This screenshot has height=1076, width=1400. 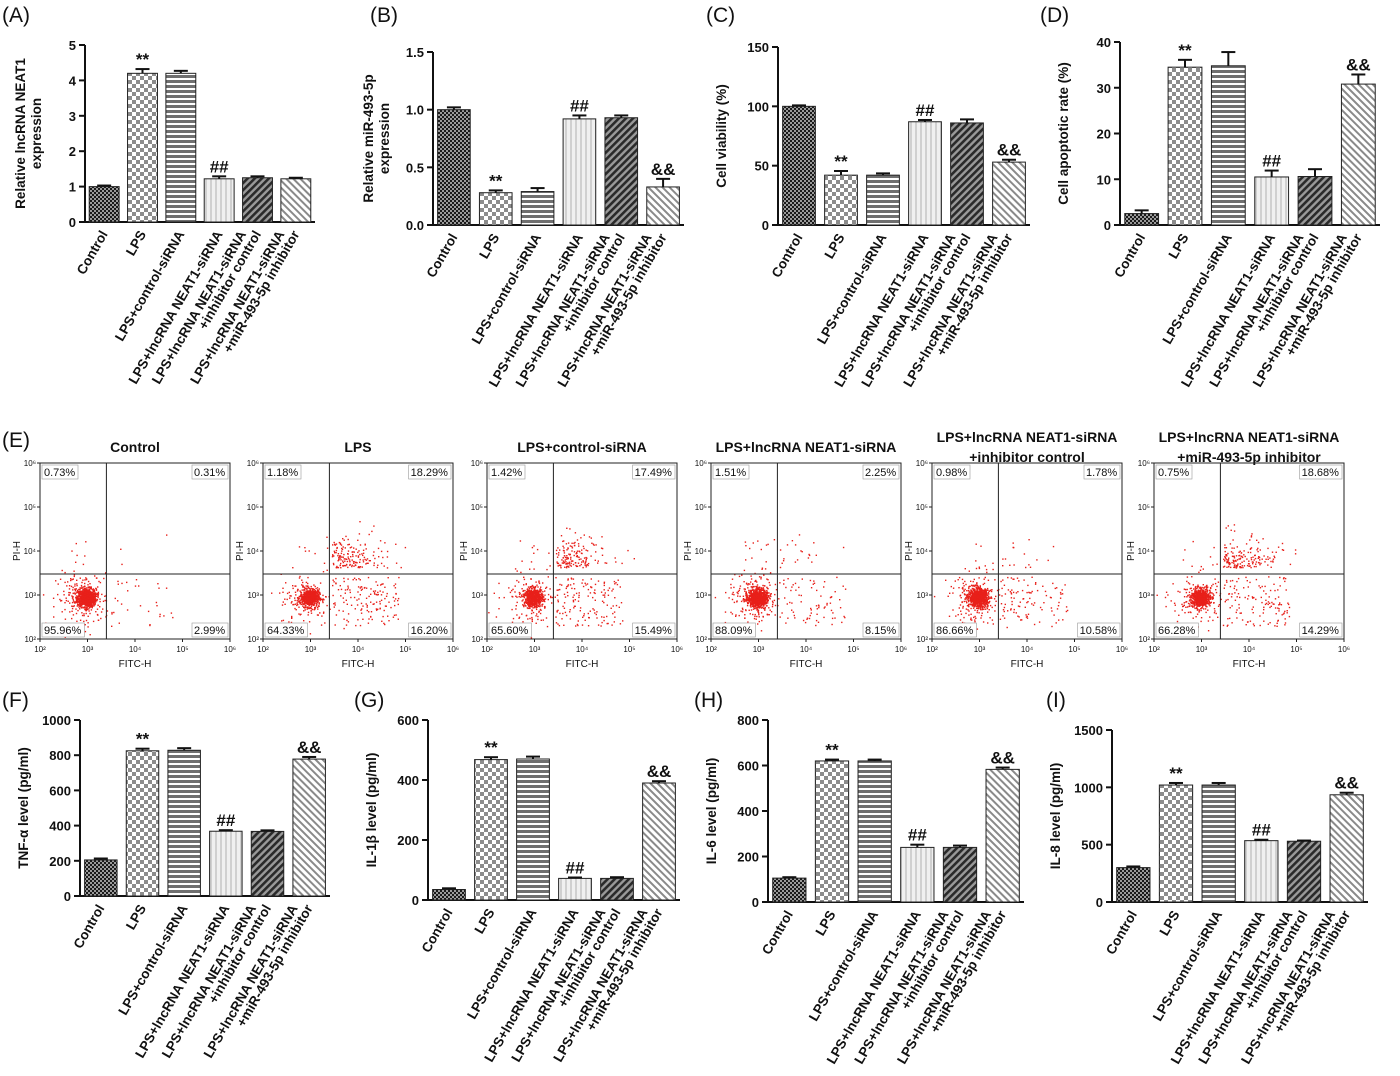 What do you see at coordinates (841, 161) in the screenshot?
I see `significance-label: **` at bounding box center [841, 161].